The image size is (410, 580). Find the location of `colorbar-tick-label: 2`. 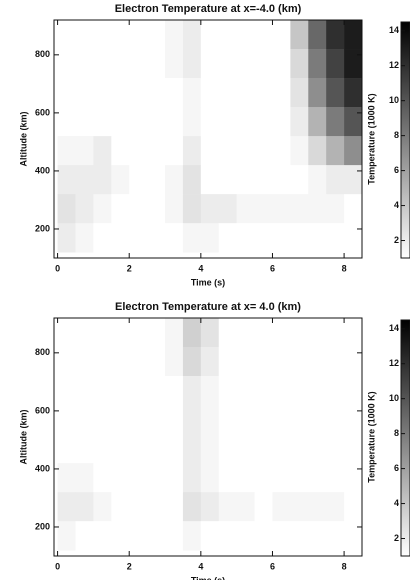

colorbar-tick-label: 2 is located at coordinates (396, 240).